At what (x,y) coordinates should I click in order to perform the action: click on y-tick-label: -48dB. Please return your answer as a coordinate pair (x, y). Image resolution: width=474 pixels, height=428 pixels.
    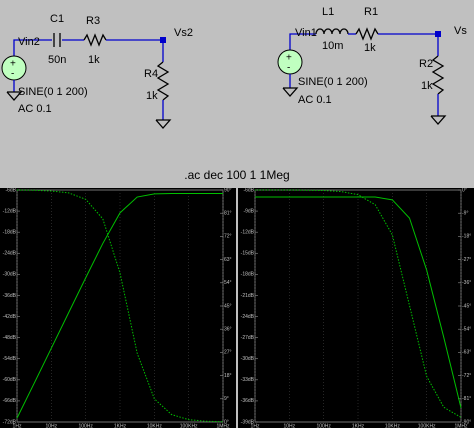
    Looking at the image, I should click on (10, 338).